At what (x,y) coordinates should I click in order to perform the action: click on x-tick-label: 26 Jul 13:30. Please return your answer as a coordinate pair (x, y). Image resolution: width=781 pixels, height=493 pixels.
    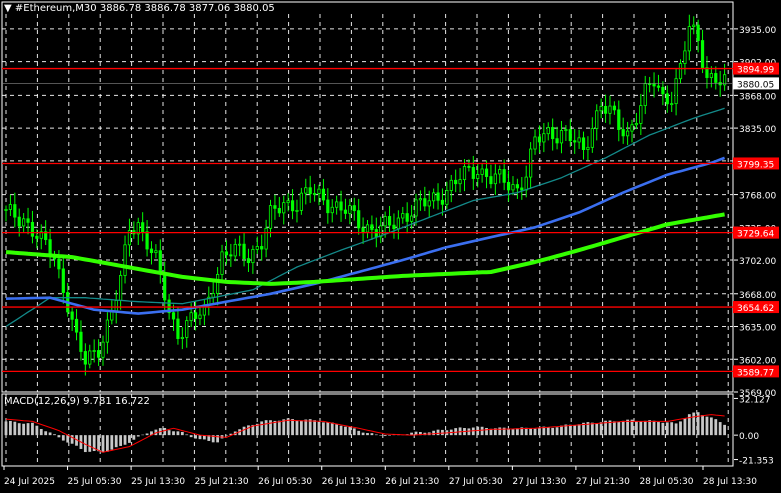
    Looking at the image, I should click on (349, 482).